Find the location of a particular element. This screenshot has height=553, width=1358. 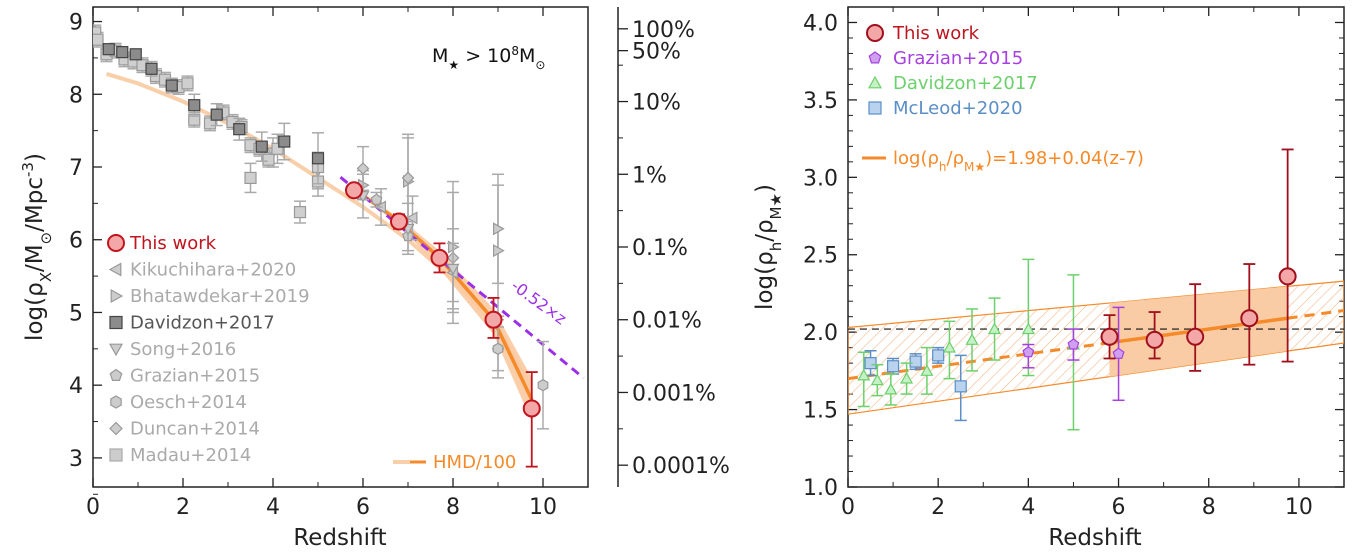

legend-label: HMD/100 is located at coordinates (474, 462).